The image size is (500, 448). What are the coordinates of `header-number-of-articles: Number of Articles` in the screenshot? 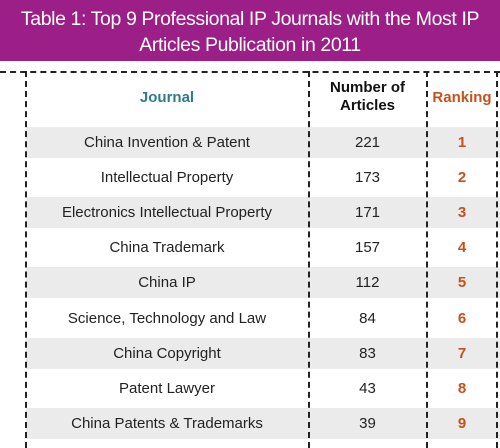 It's located at (367, 97).